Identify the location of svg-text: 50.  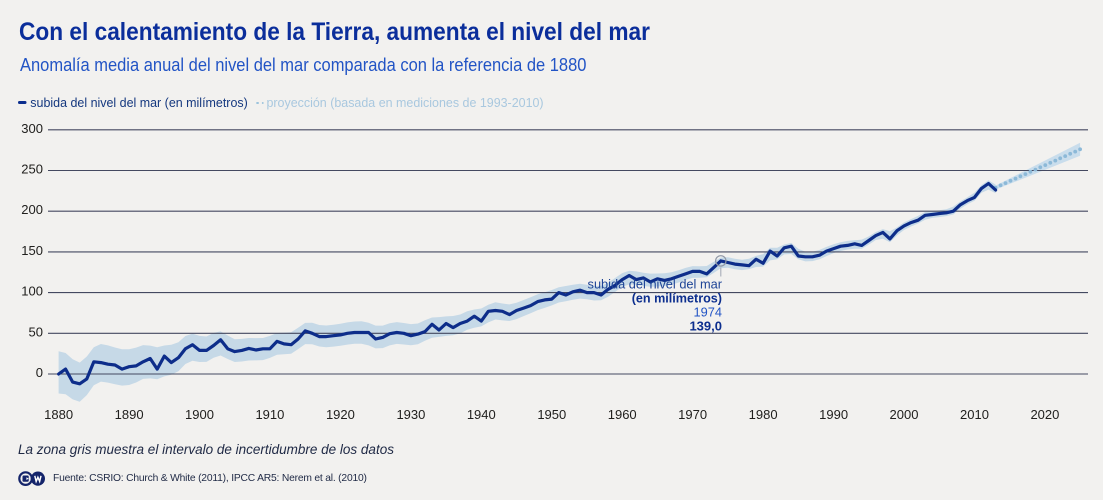
(36, 331).